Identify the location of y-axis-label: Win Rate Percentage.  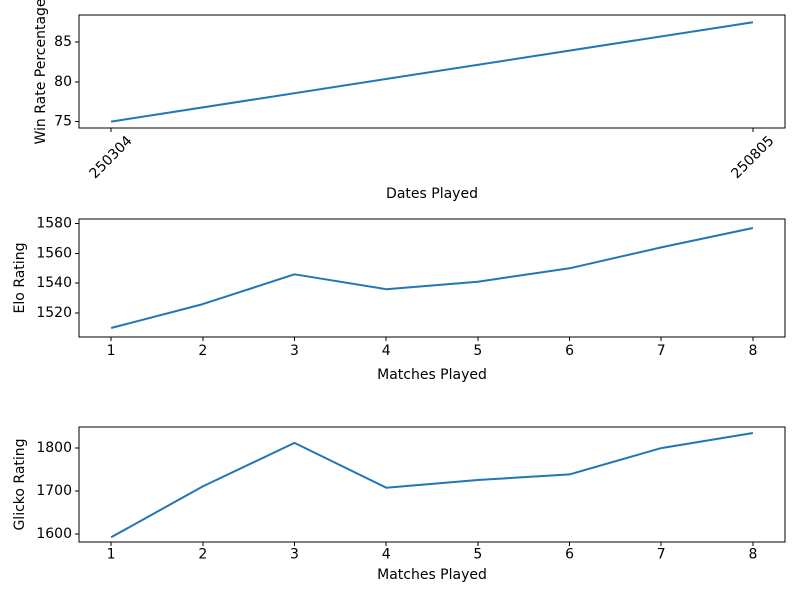
(41, 72).